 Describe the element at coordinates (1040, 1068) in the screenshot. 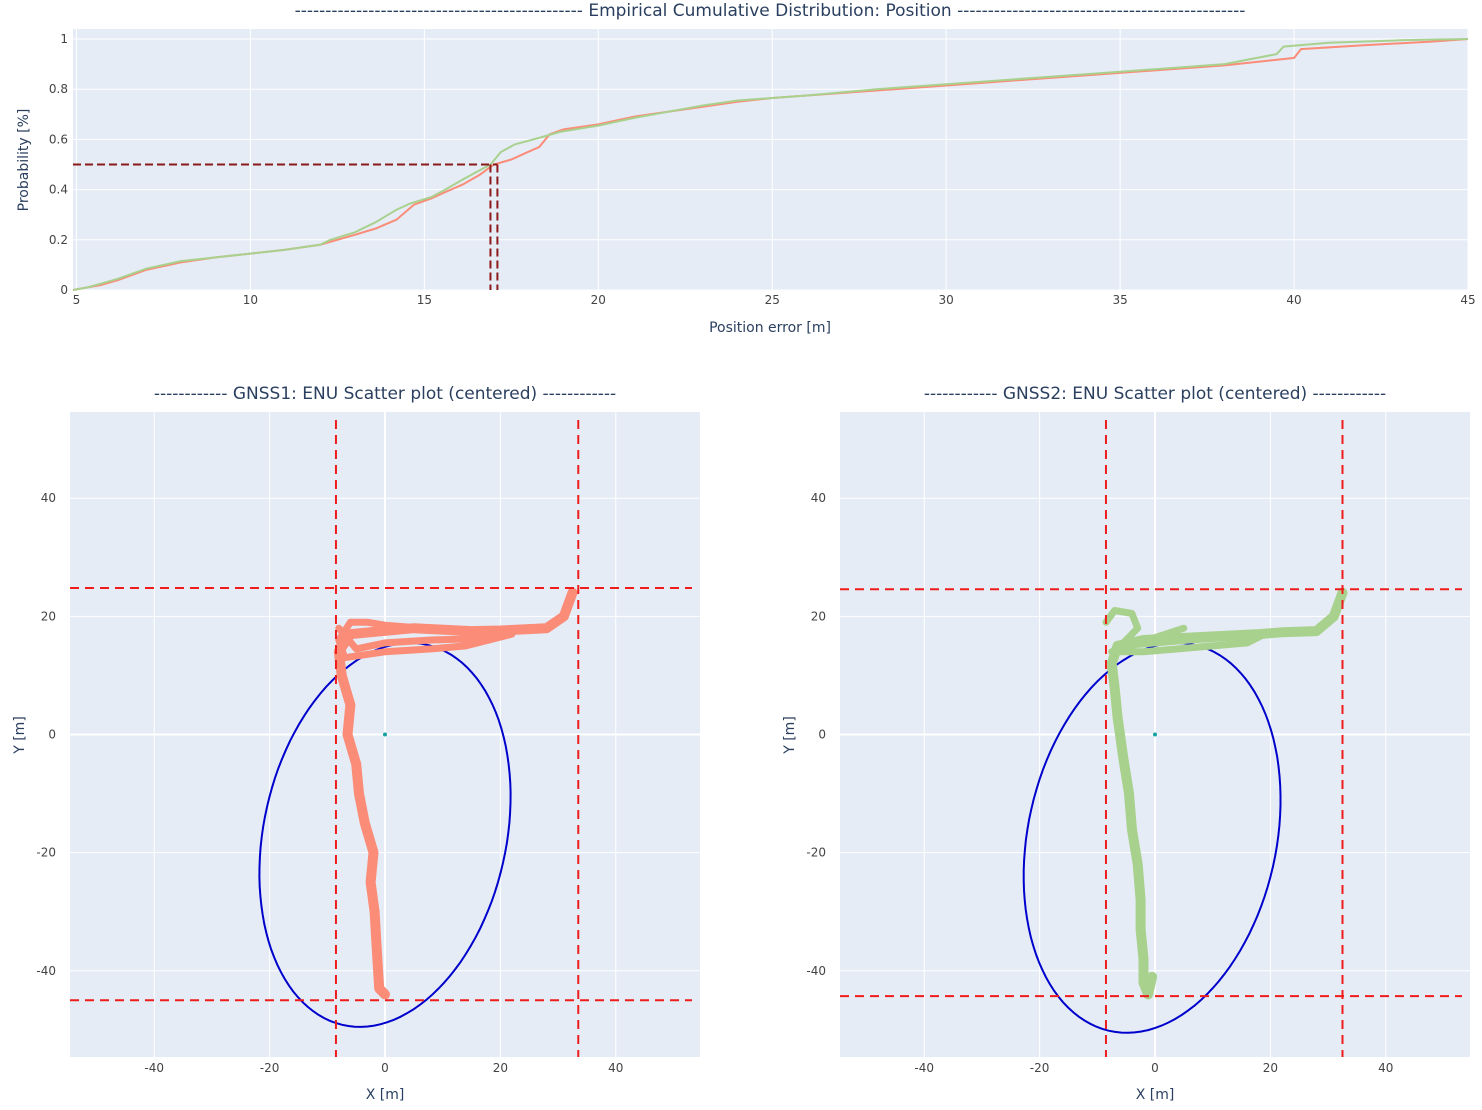

I see `gnss2-x-tick-label: -20` at that location.